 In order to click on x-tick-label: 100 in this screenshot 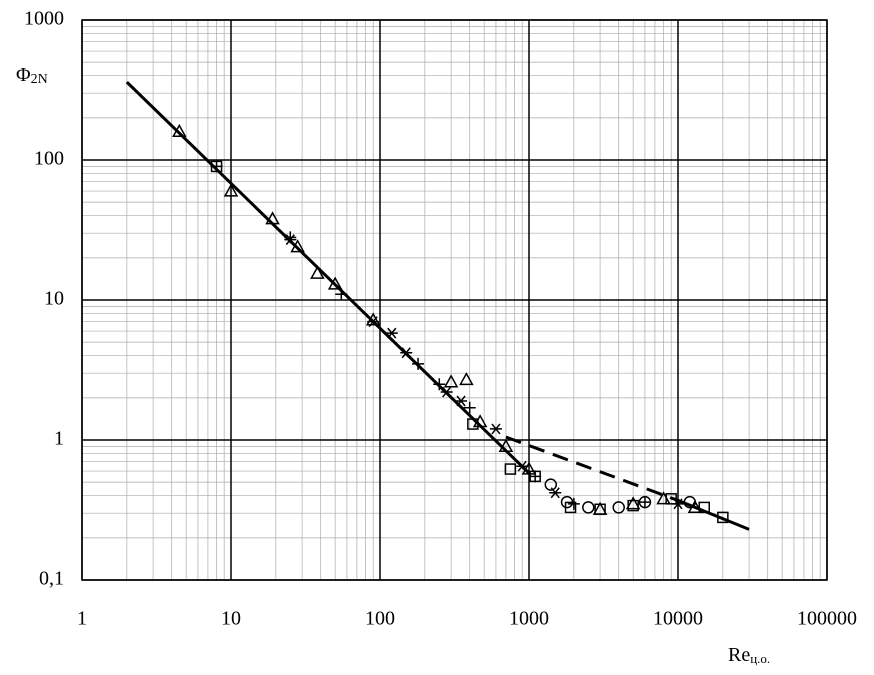, I will do `click(380, 619)`.